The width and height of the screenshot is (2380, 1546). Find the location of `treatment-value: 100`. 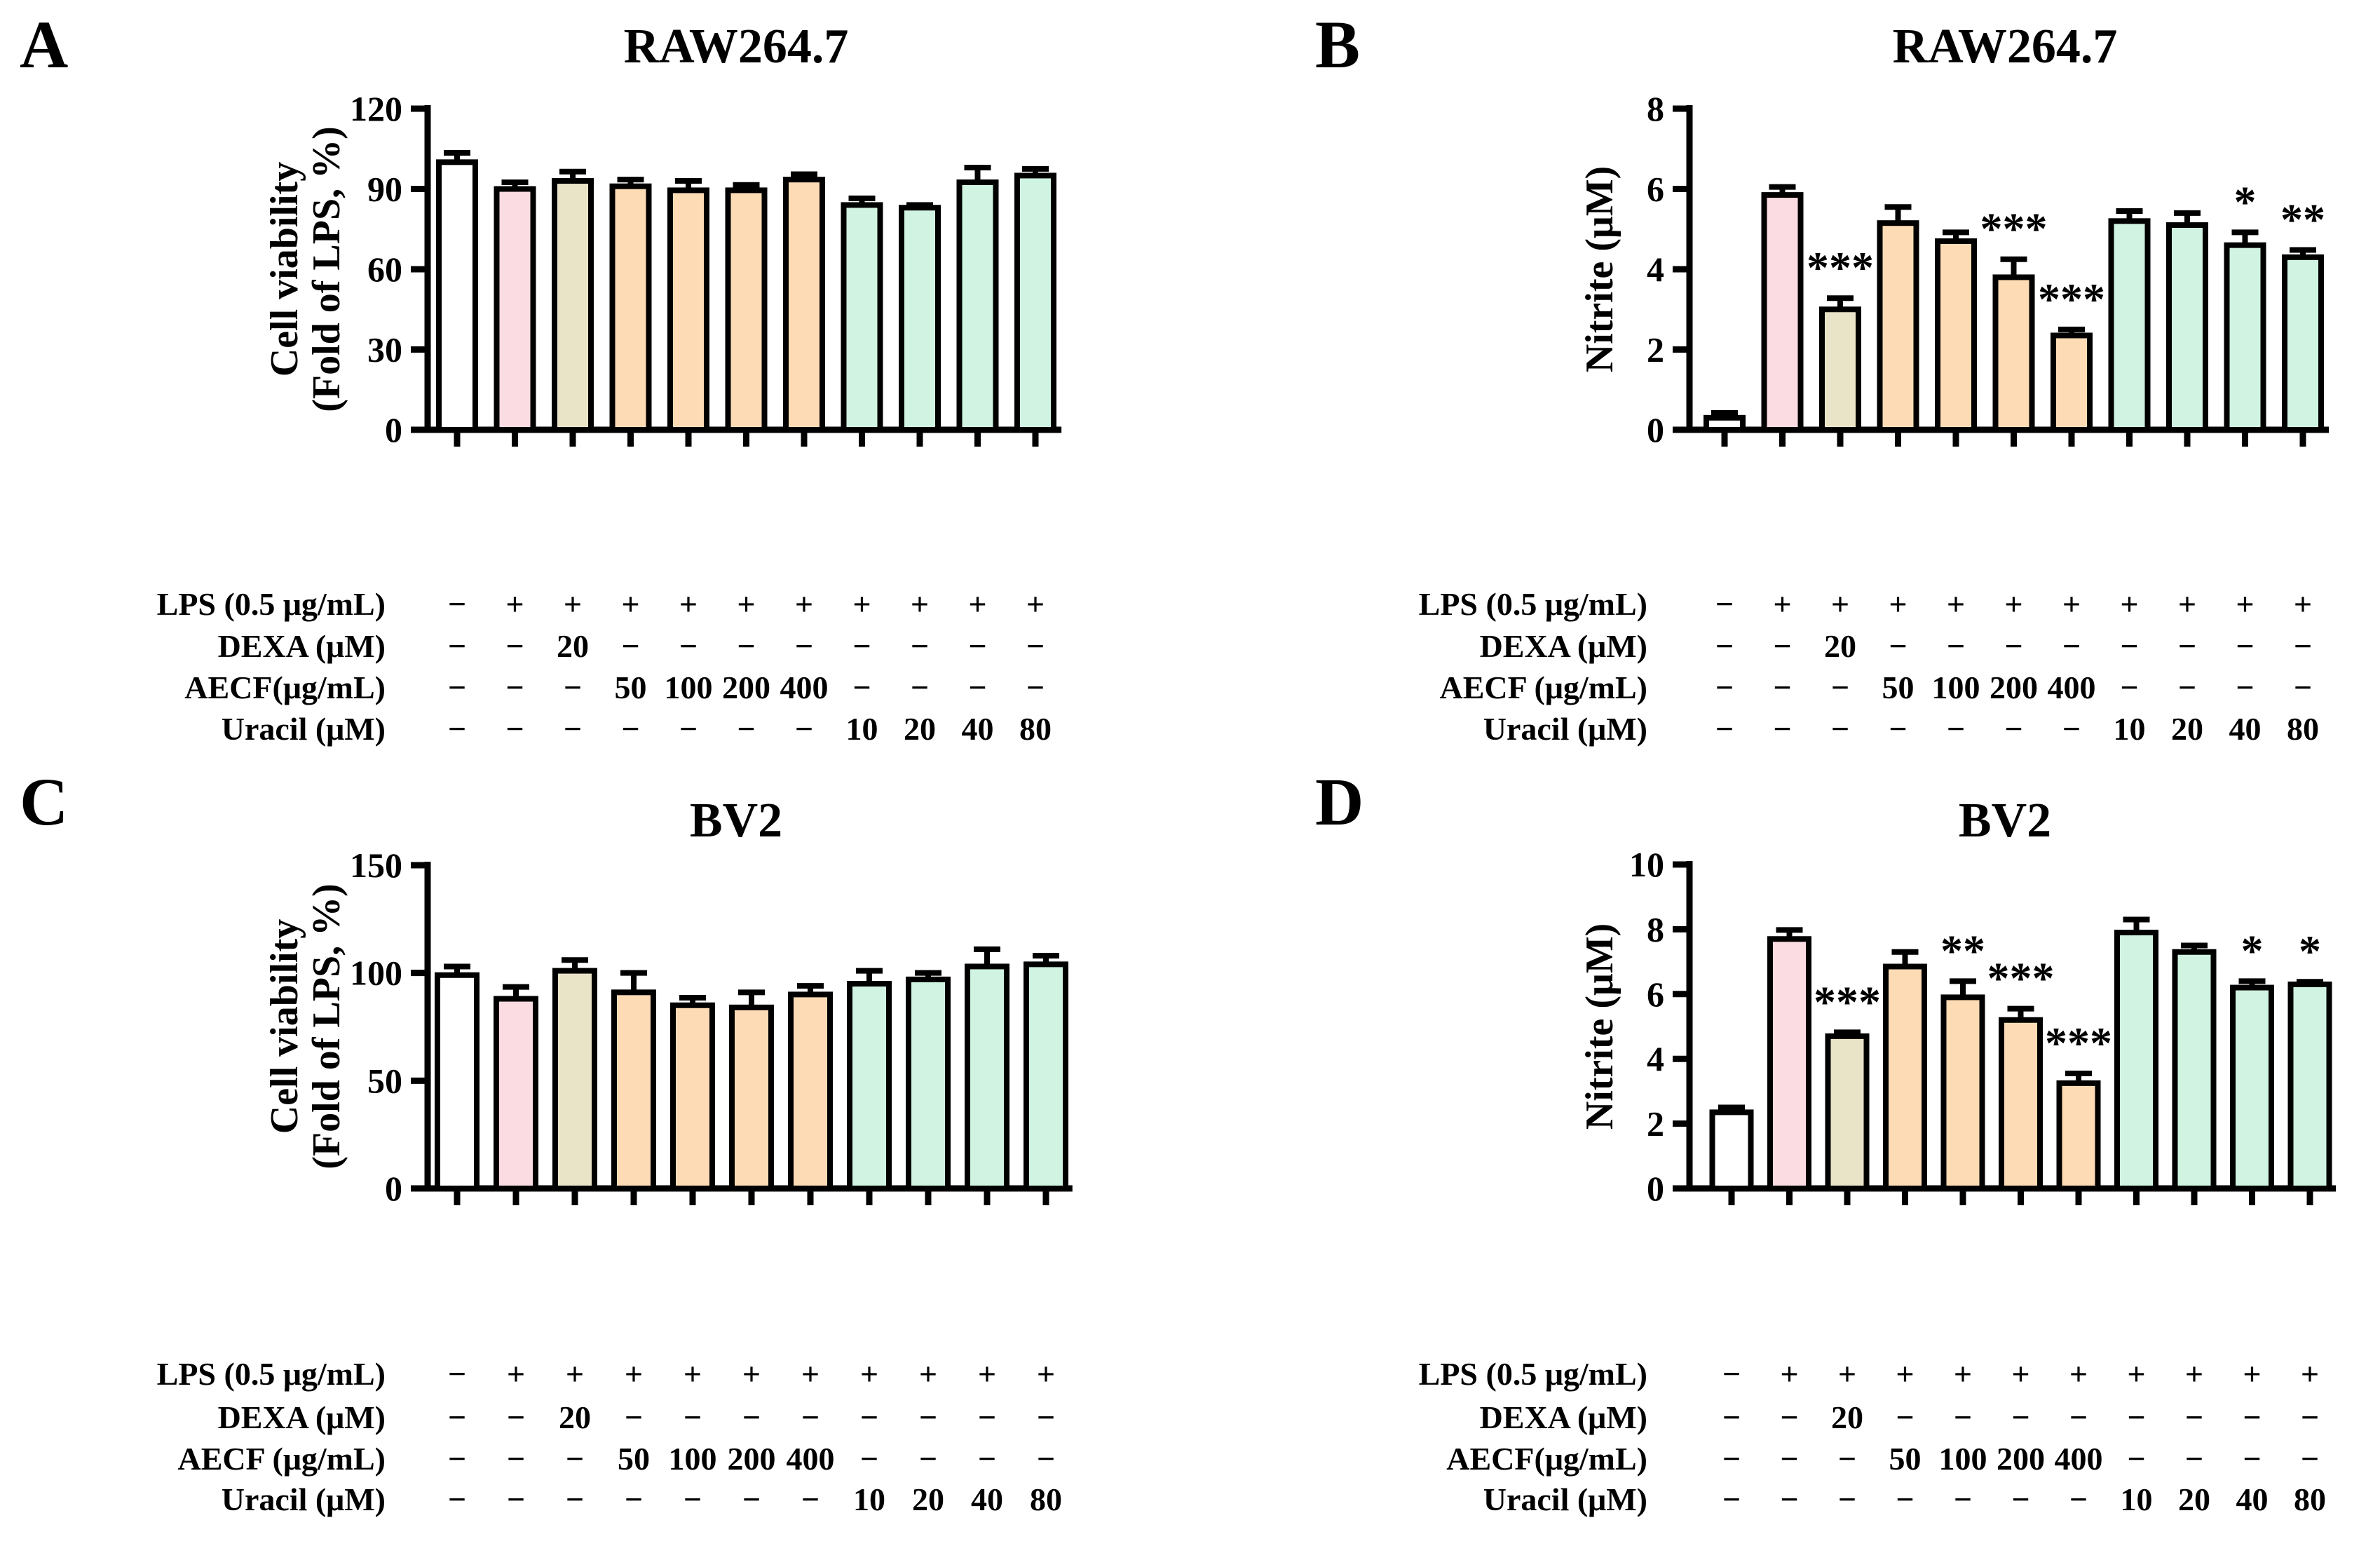

treatment-value: 100 is located at coordinates (1955, 687).